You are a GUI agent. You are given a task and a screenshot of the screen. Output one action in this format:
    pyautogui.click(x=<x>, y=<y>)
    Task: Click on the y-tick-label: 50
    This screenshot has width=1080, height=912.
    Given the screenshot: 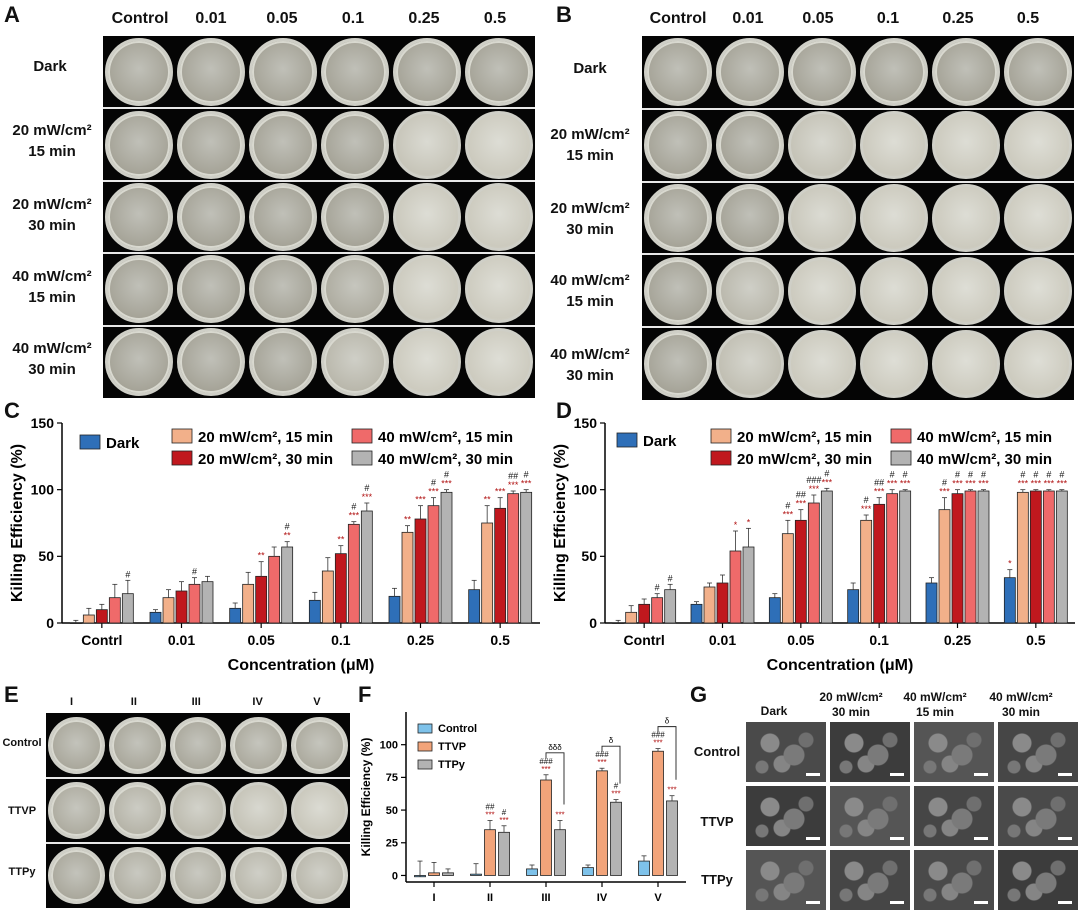 What is the action you would take?
    pyautogui.click(x=46, y=556)
    